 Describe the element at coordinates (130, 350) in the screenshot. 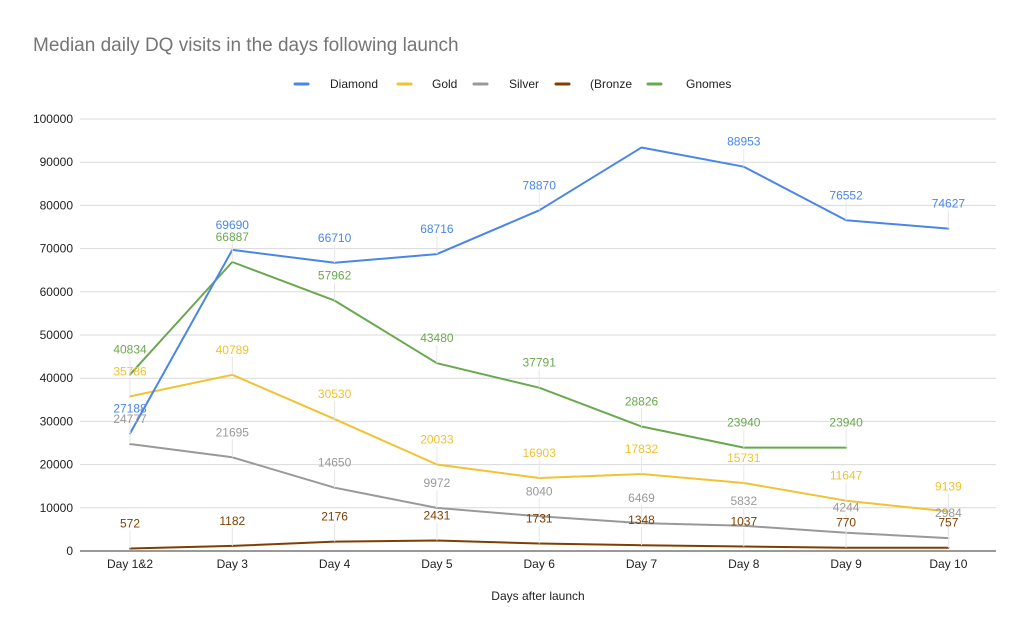

I see `data-label: 40834` at that location.